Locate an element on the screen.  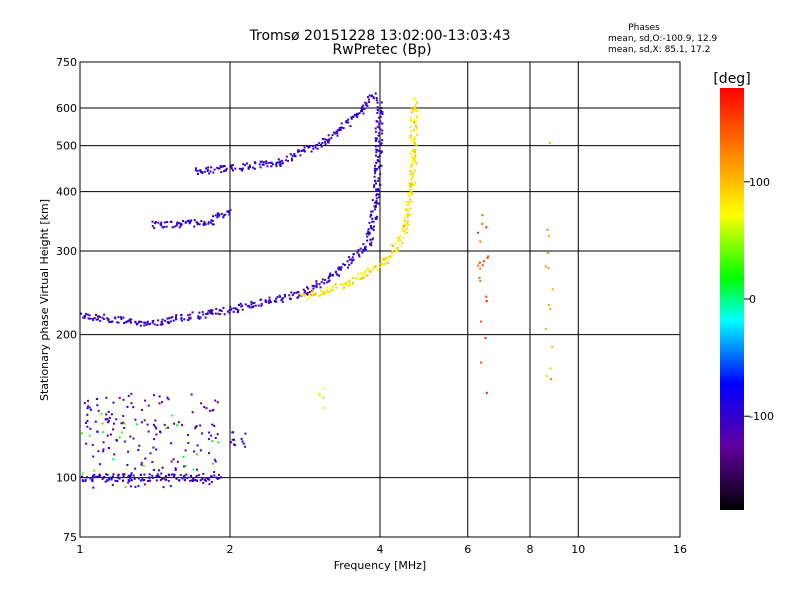
colorbar-tick-label: 0 is located at coordinates (752, 299).